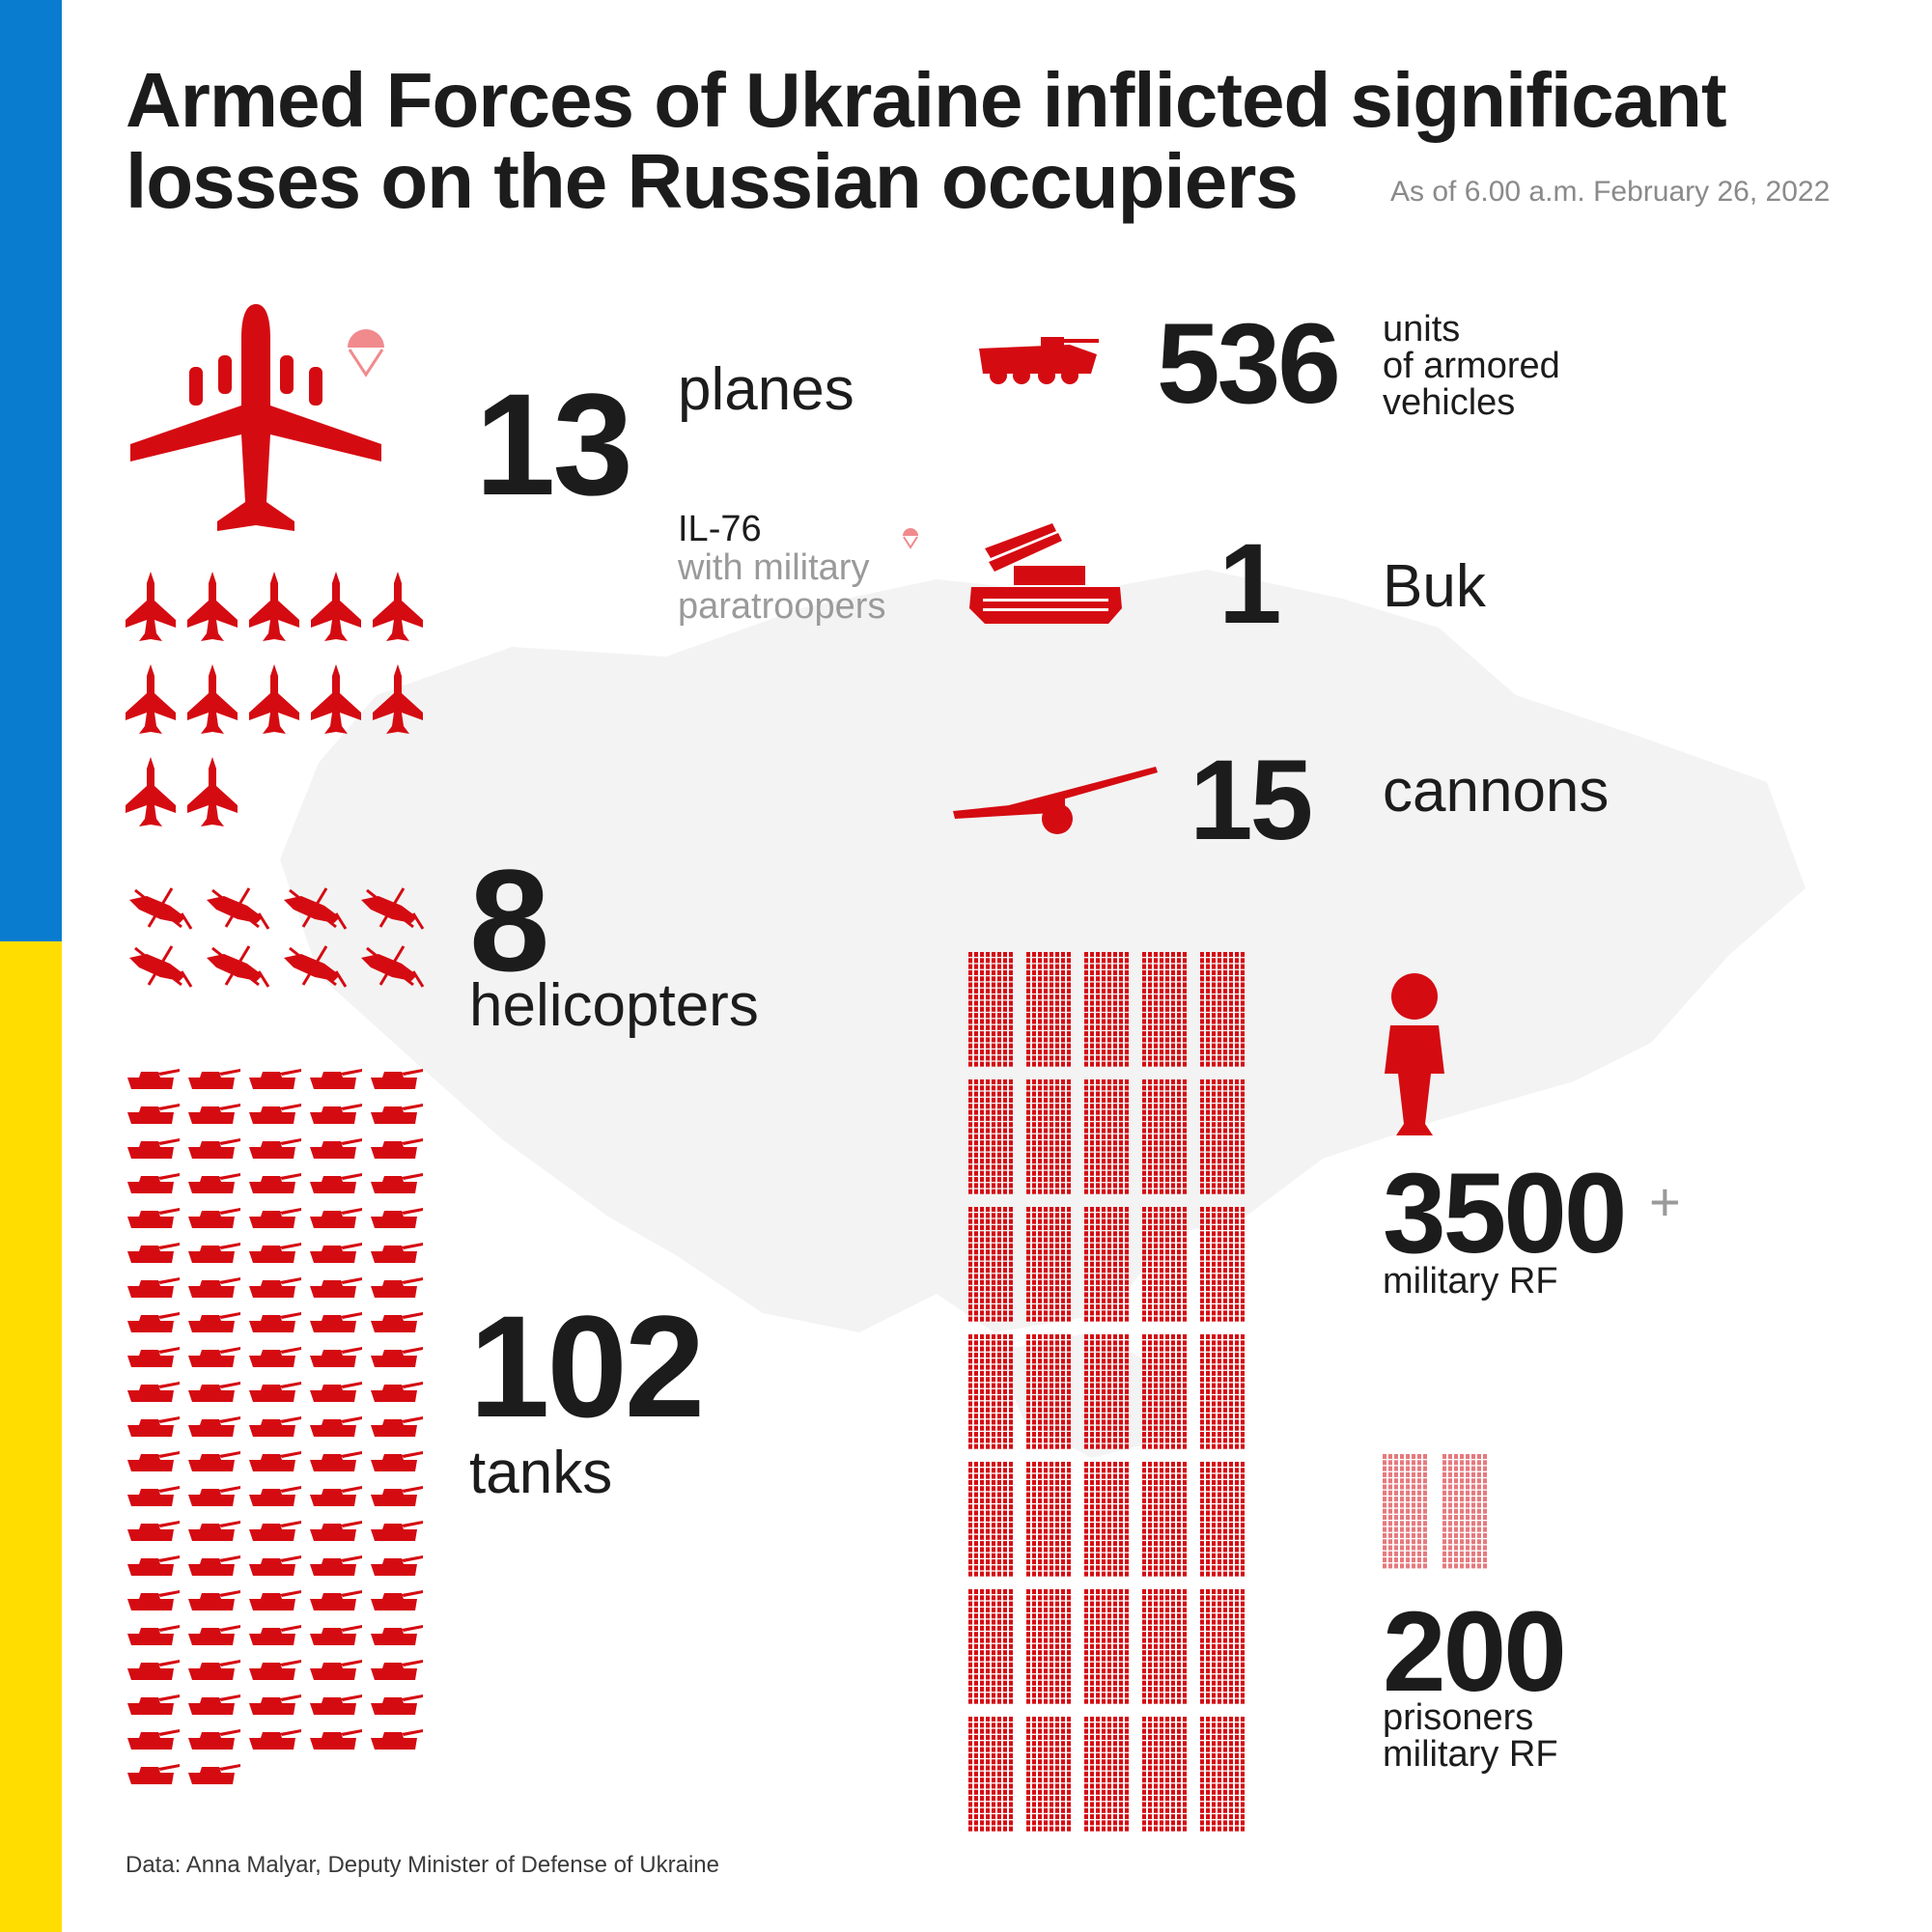 This screenshot has width=1932, height=1932. What do you see at coordinates (614, 1006) in the screenshot?
I see `helicopters-label: helicopters` at bounding box center [614, 1006].